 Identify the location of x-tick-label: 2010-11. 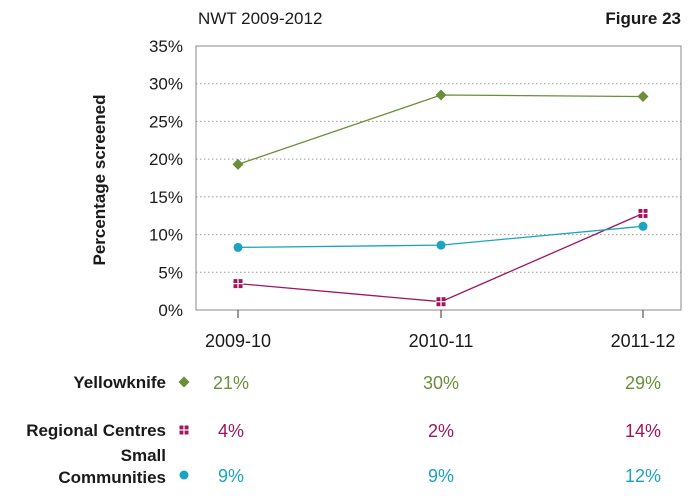
(441, 341).